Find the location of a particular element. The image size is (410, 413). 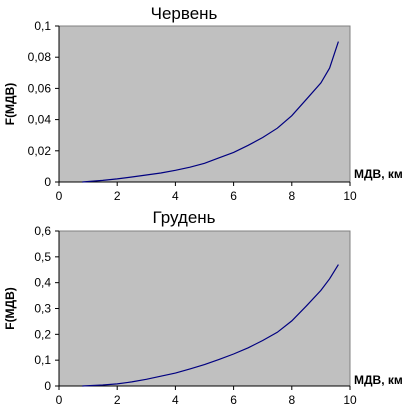

y-tick-label: 0,02 is located at coordinates (40, 151).